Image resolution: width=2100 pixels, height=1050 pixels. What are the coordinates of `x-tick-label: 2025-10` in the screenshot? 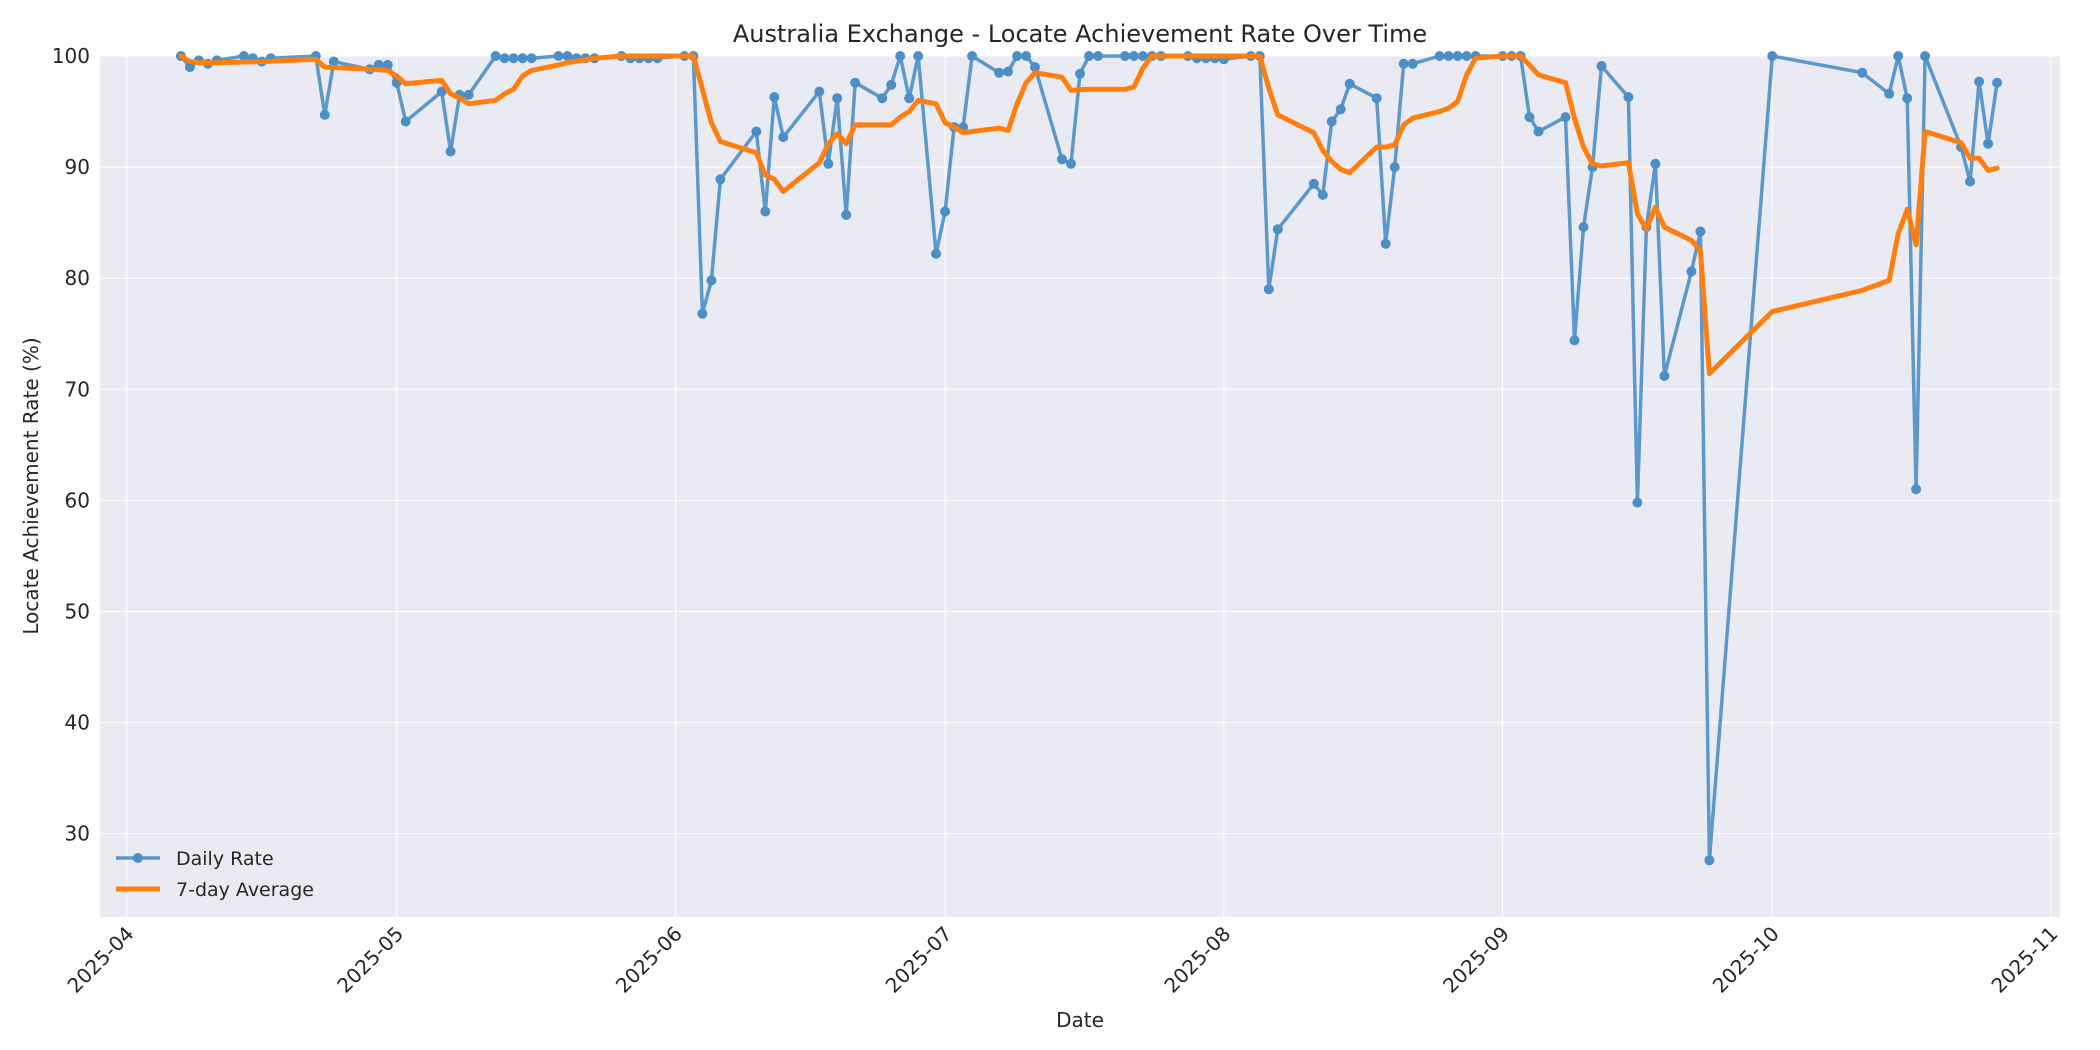 It's located at (1746, 960).